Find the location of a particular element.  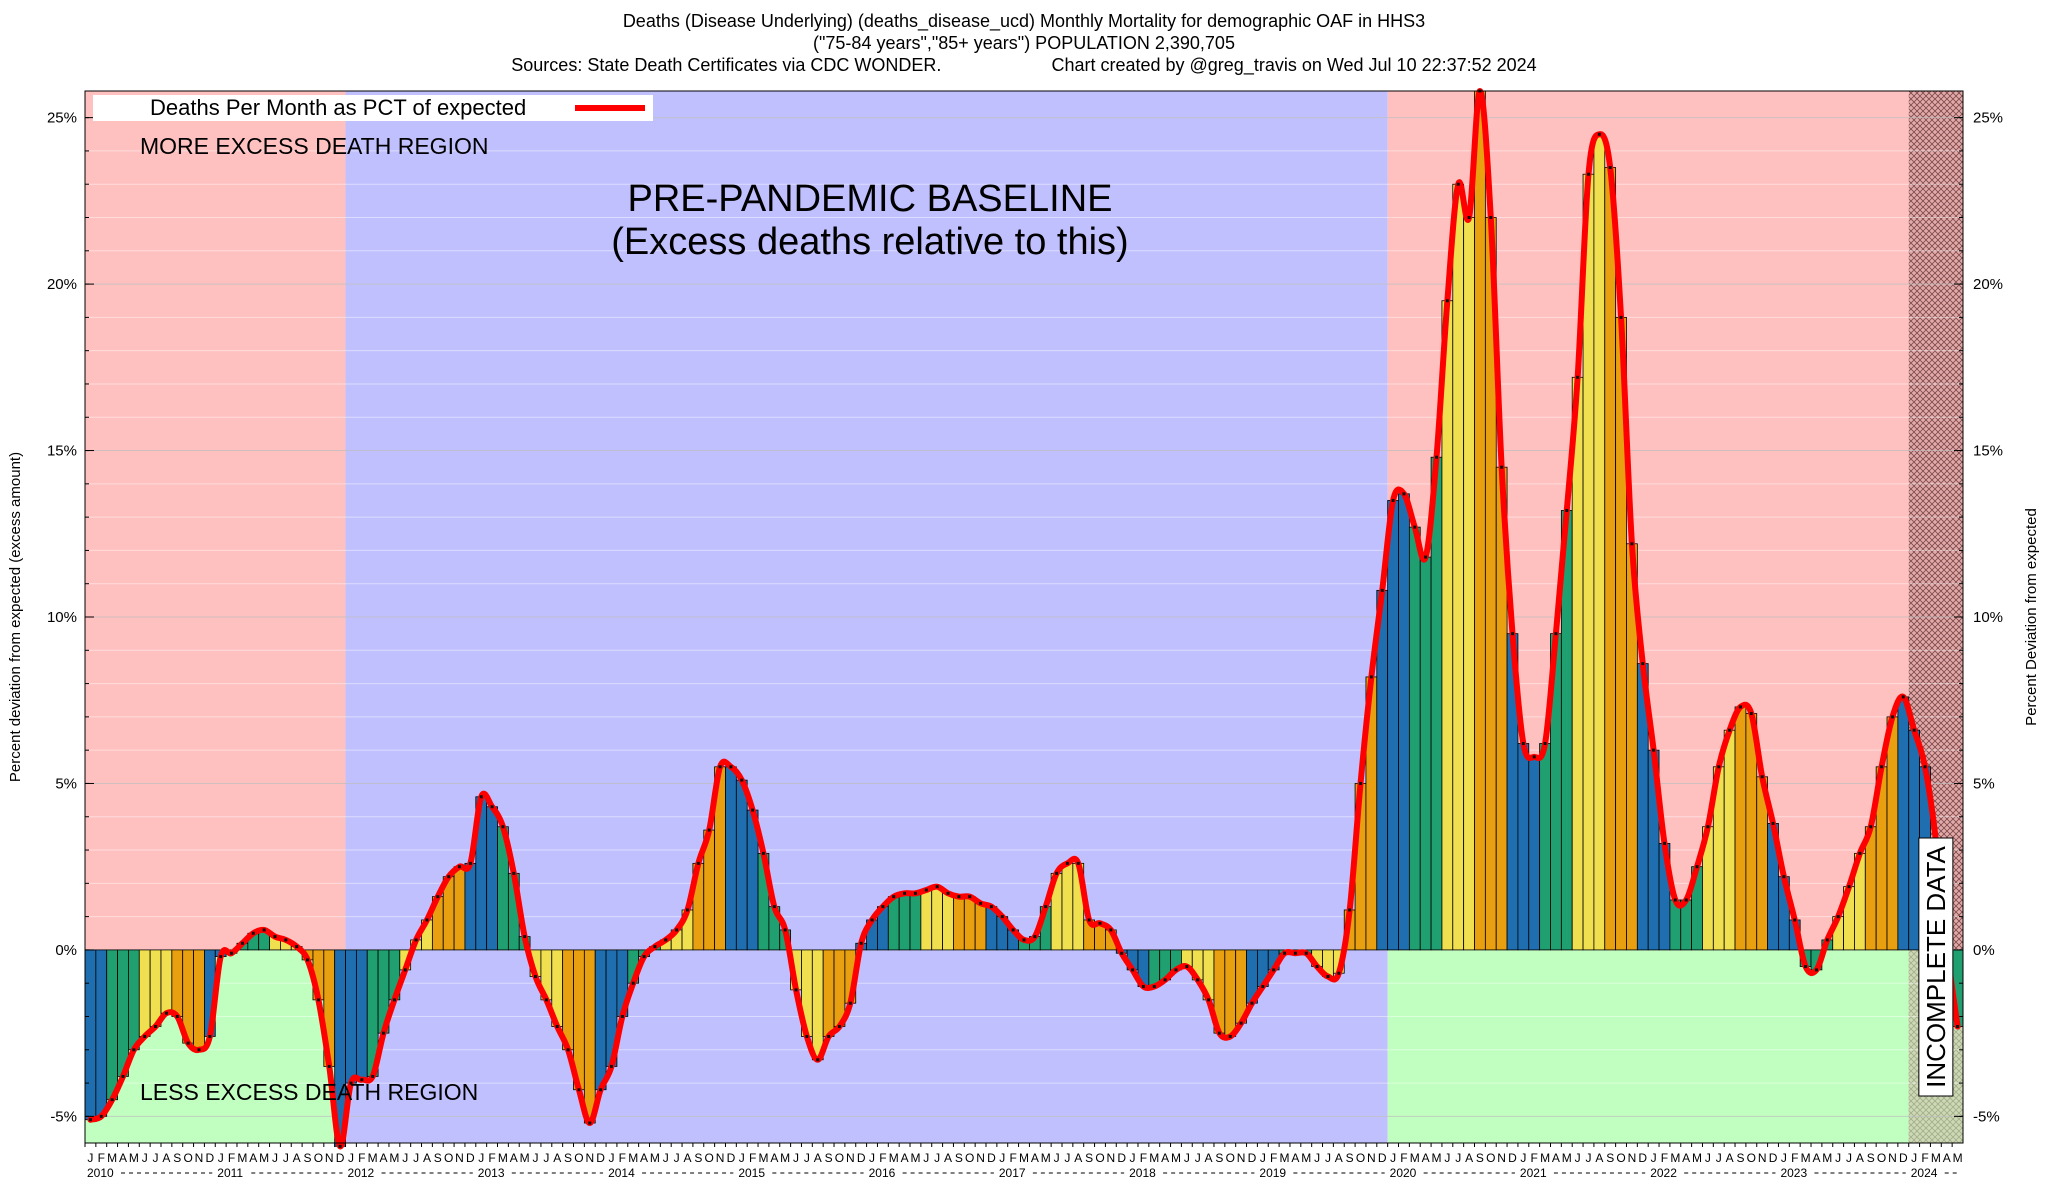

ytick-label-right: 25% is located at coordinates (1988, 118).